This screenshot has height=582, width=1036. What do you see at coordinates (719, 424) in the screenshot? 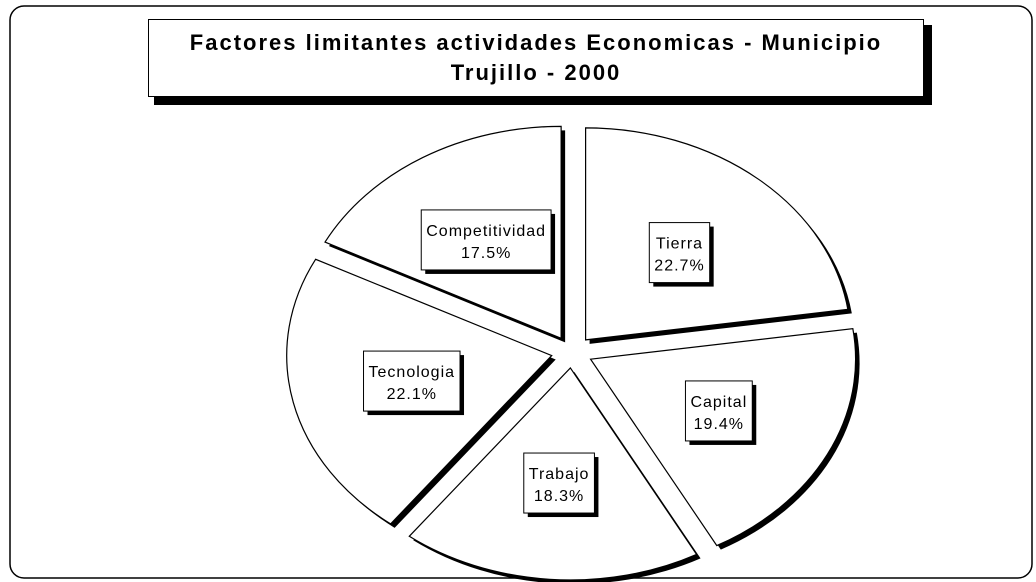
I see `value-label: 19.4%` at bounding box center [719, 424].